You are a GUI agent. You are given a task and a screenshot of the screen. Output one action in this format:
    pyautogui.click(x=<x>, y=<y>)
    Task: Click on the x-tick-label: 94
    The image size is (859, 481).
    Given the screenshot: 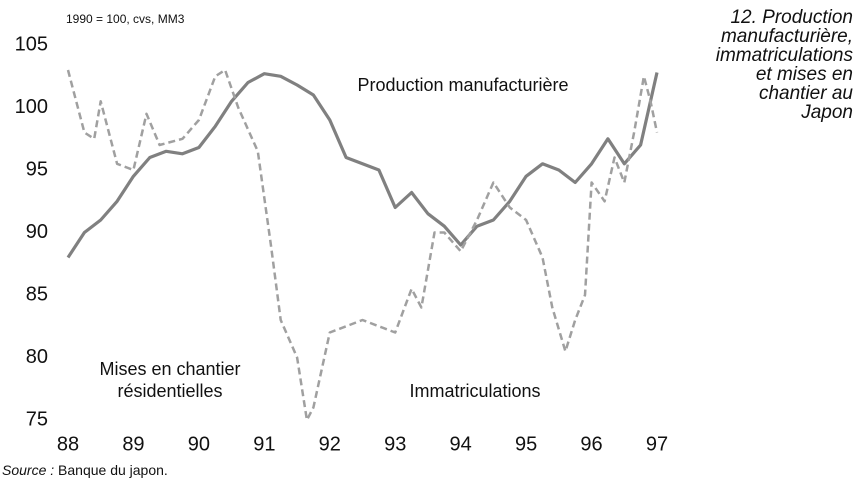 What is the action you would take?
    pyautogui.click(x=461, y=444)
    